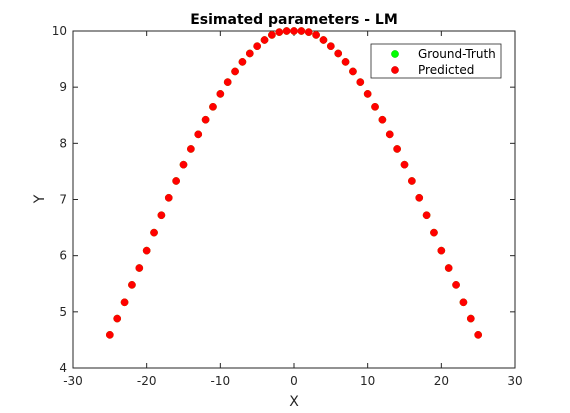 This screenshot has height=413, width=570. I want to click on x-tick-label: 20, so click(441, 381).